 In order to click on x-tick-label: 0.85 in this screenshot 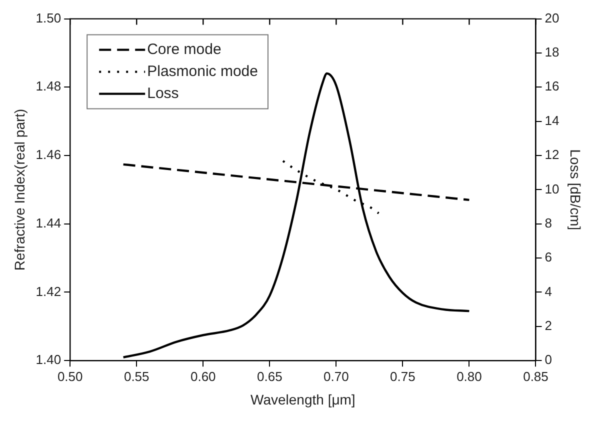, I will do `click(535, 376)`.